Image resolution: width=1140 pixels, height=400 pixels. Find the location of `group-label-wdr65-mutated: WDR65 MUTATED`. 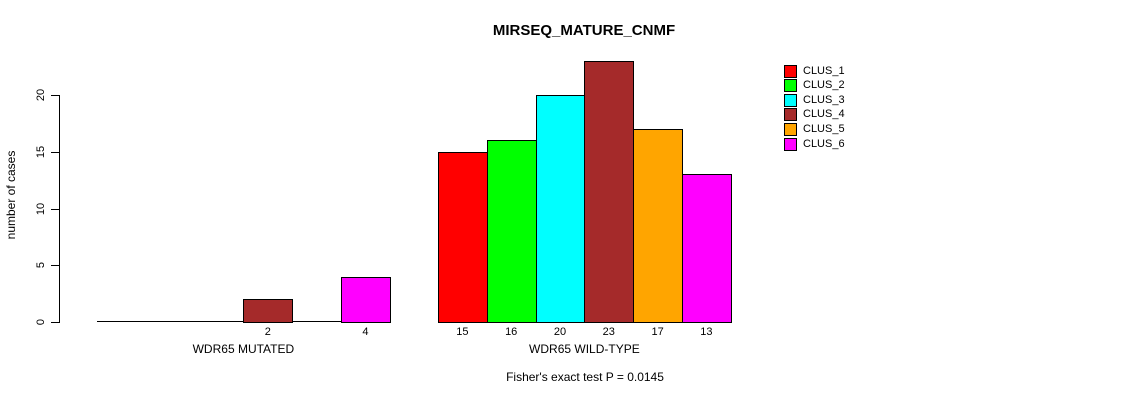

group-label-wdr65-mutated: WDR65 MUTATED is located at coordinates (243, 349).